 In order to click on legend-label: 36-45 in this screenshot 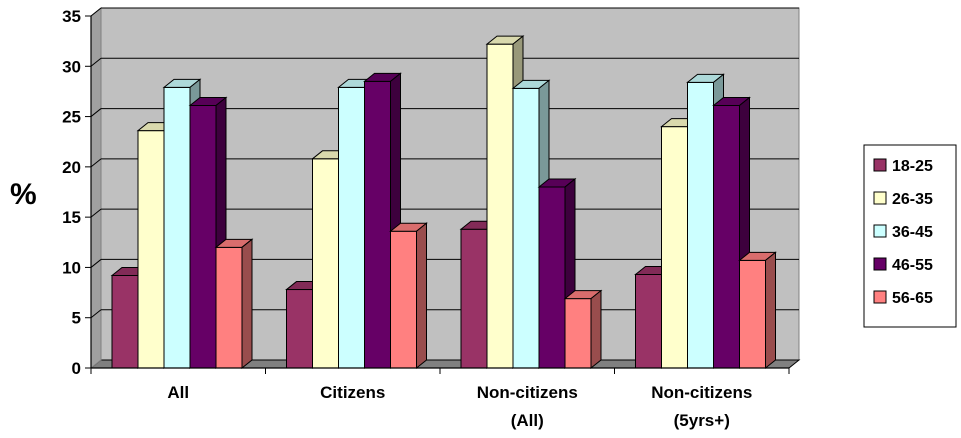, I will do `click(912, 232)`.